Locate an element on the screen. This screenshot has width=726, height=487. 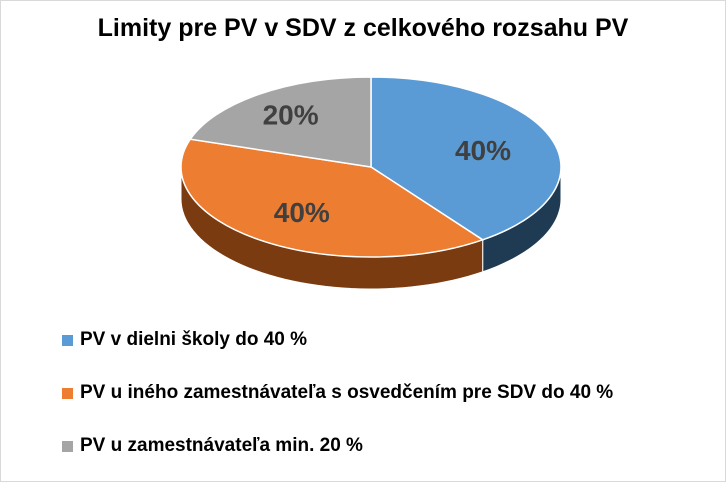
legend-swatch-iny-zamestnavatel is located at coordinates (67, 393).